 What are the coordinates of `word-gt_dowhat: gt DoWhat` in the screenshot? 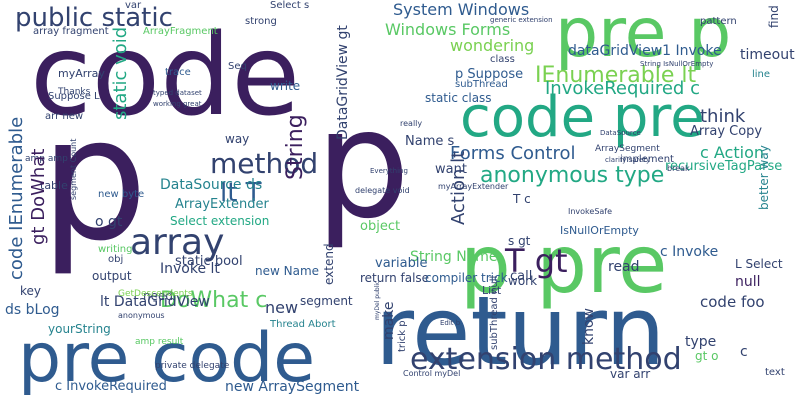 It's located at (38, 196).